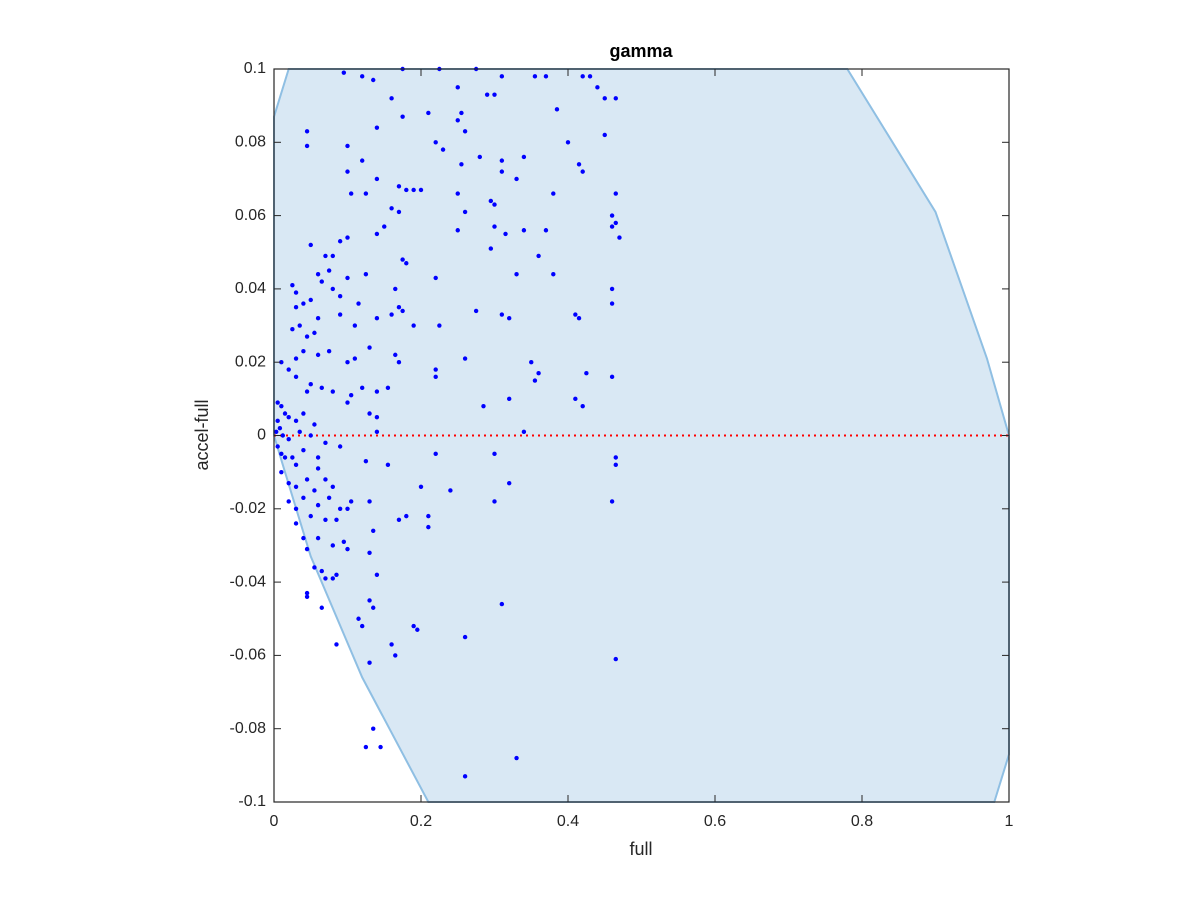 The height and width of the screenshot is (900, 1200). I want to click on x-tick-label: 0.4, so click(568, 821).